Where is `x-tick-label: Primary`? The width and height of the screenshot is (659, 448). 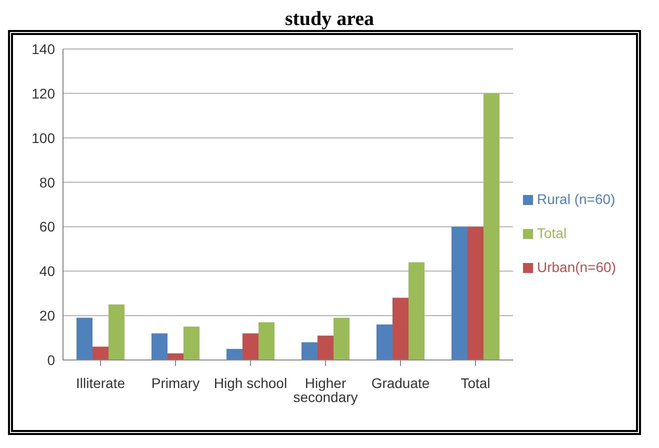
x-tick-label: Primary is located at coordinates (175, 382).